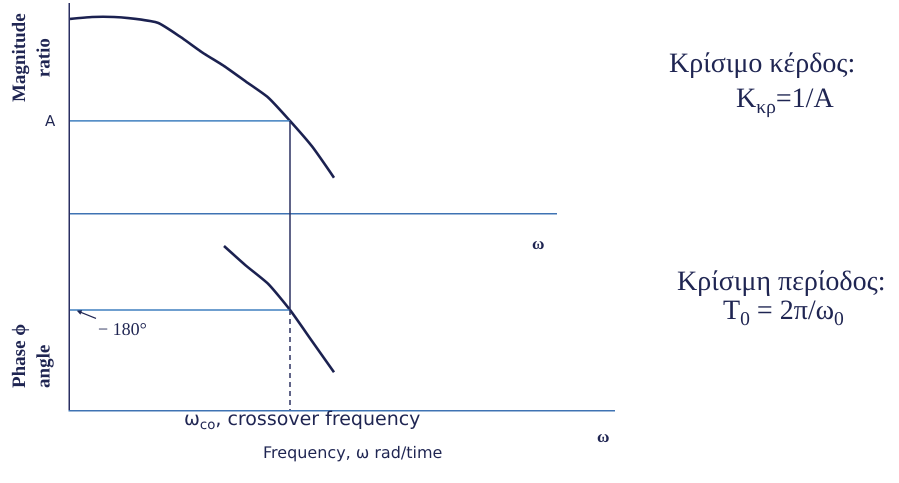 The image size is (899, 483). What do you see at coordinates (785, 100) in the screenshot?
I see `text: K$_{κρ}$=1/A` at bounding box center [785, 100].